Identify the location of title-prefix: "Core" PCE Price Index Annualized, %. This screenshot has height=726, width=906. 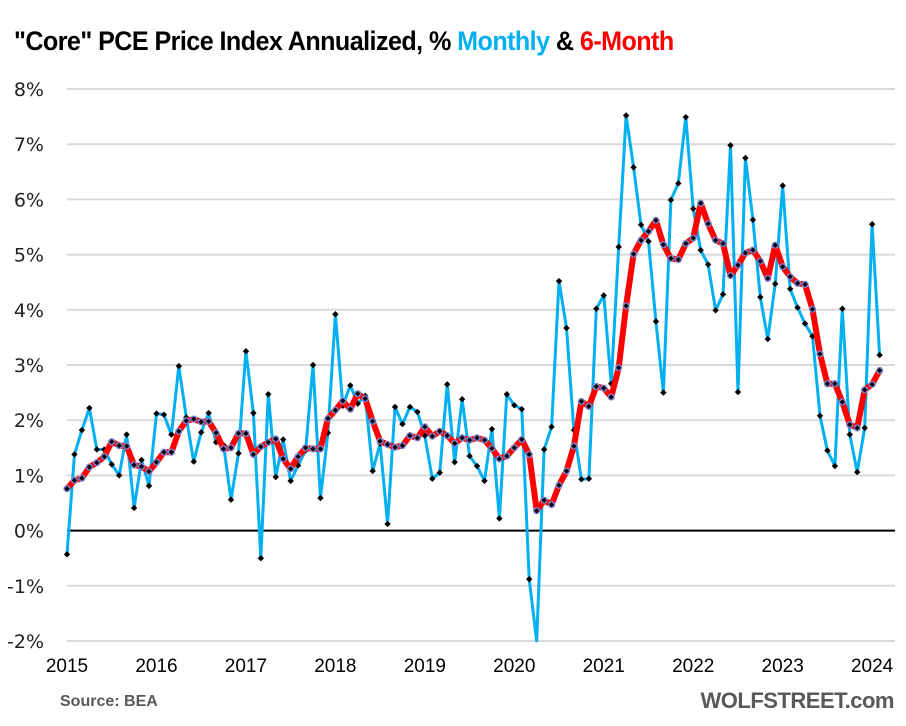
(236, 41).